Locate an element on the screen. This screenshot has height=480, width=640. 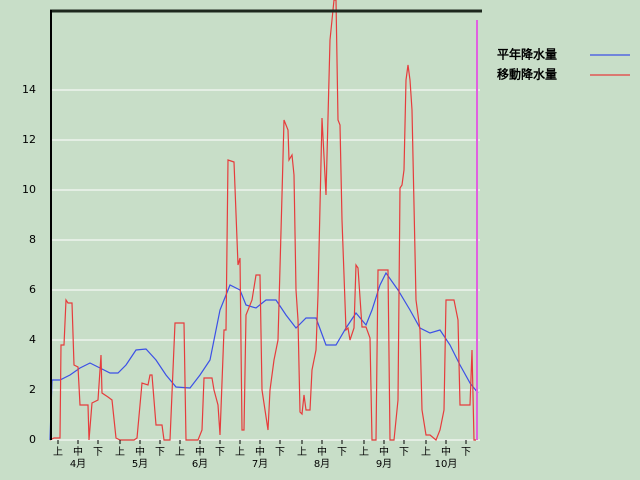
legend-label: 移動降水量 is located at coordinates (527, 74).